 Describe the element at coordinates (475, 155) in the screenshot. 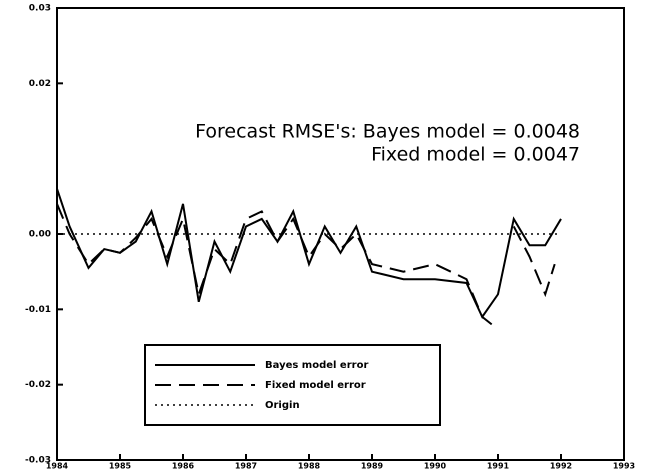

I see `annotation: Fixed model = 0.0047` at that location.